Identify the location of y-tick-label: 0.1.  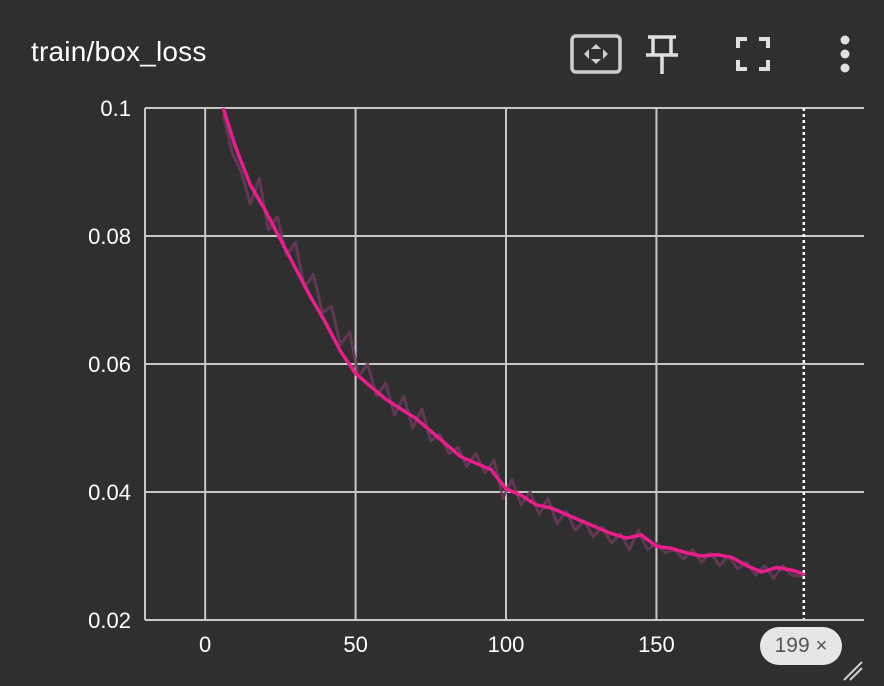
(115, 108).